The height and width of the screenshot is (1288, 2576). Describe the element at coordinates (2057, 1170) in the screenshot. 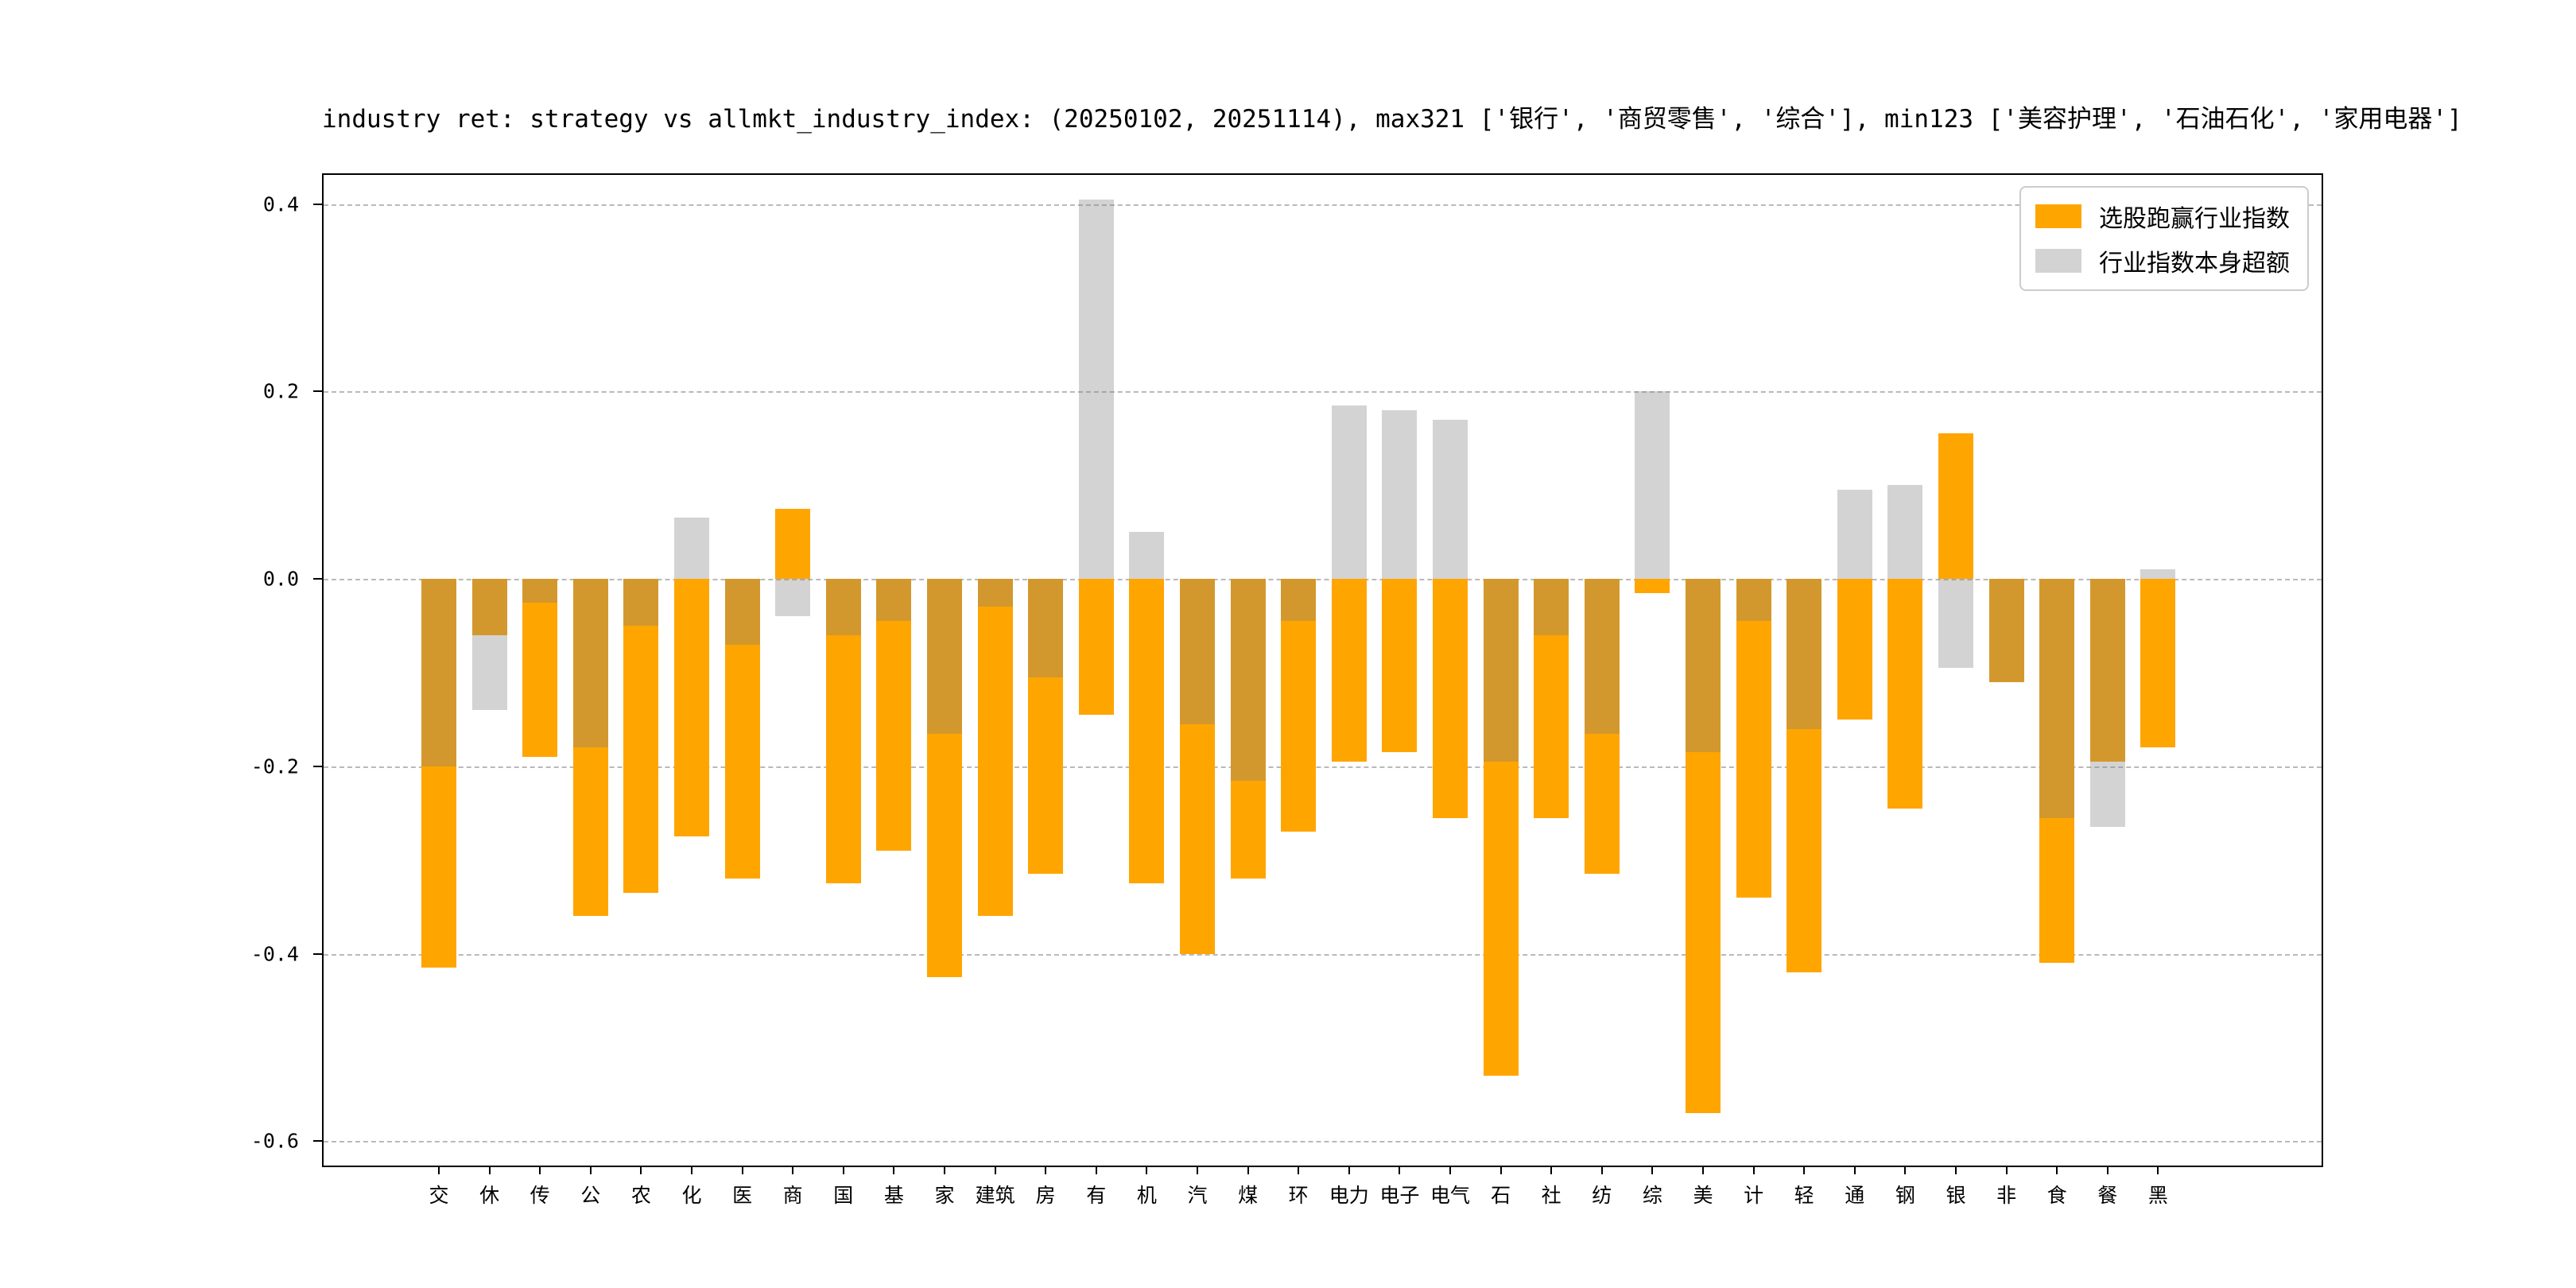

I see `x-axis-tick-食` at that location.